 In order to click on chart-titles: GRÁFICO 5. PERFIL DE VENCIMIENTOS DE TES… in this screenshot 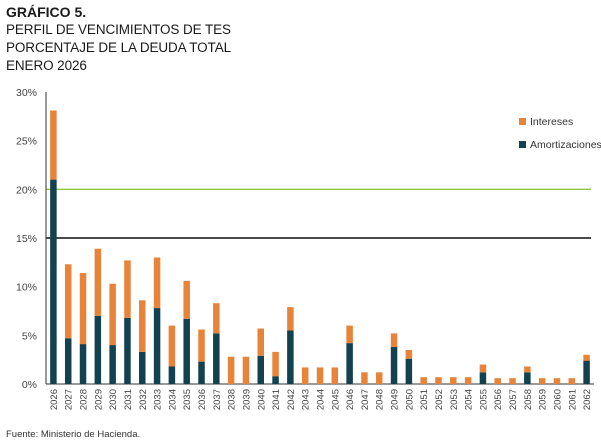, I will do `click(118, 39)`.